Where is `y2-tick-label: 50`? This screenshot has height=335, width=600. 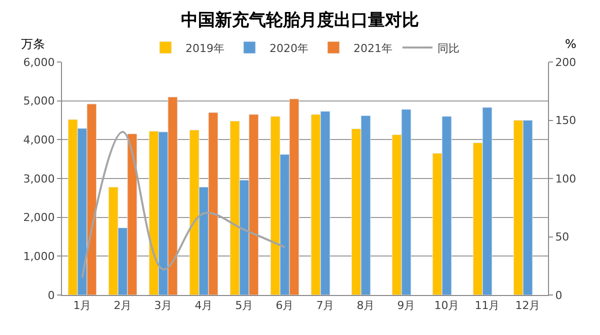
y2-tick-label: 50 is located at coordinates (562, 237).